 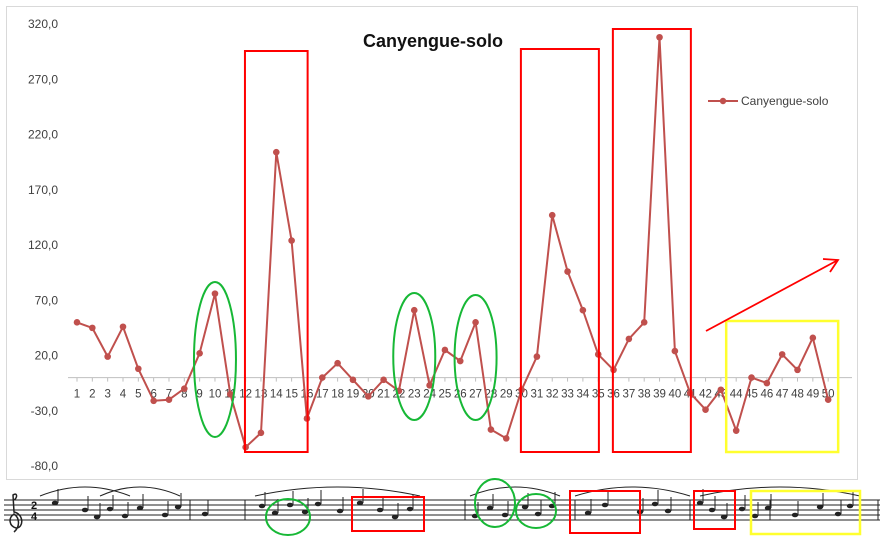 I want to click on treble-clef-icon, so click(x=16, y=513).